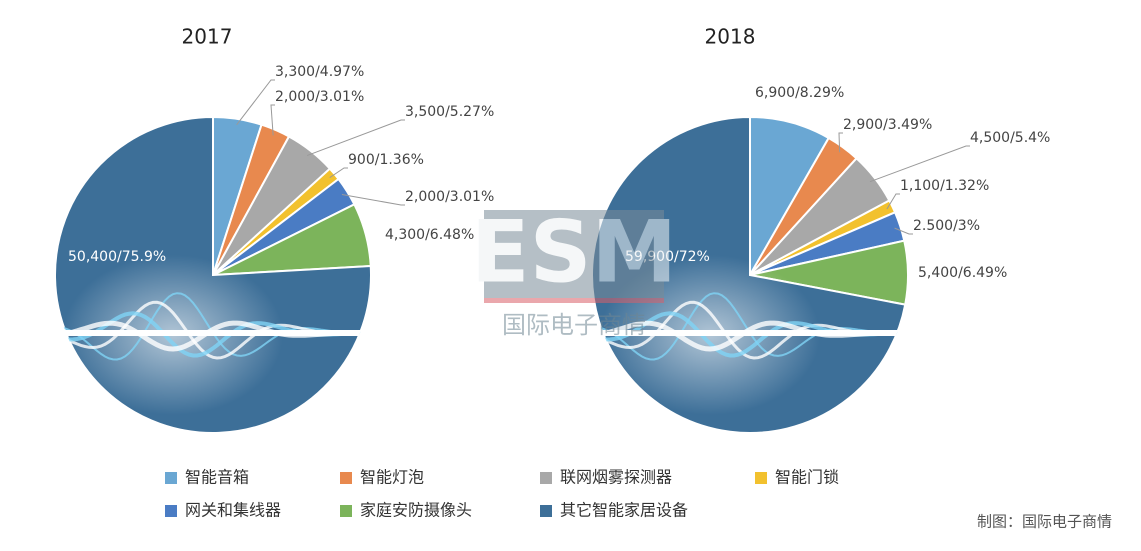 The height and width of the screenshot is (551, 1141). I want to click on value-label: 5,400/6.49%, so click(962, 273).